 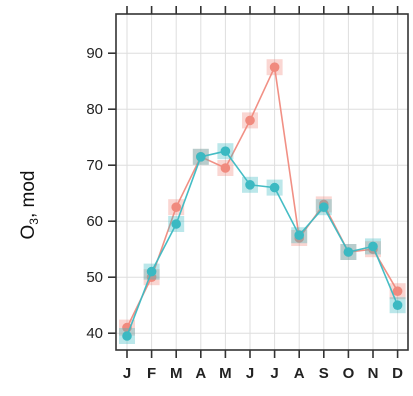 What do you see at coordinates (94, 277) in the screenshot?
I see `y-tick-label: 50` at bounding box center [94, 277].